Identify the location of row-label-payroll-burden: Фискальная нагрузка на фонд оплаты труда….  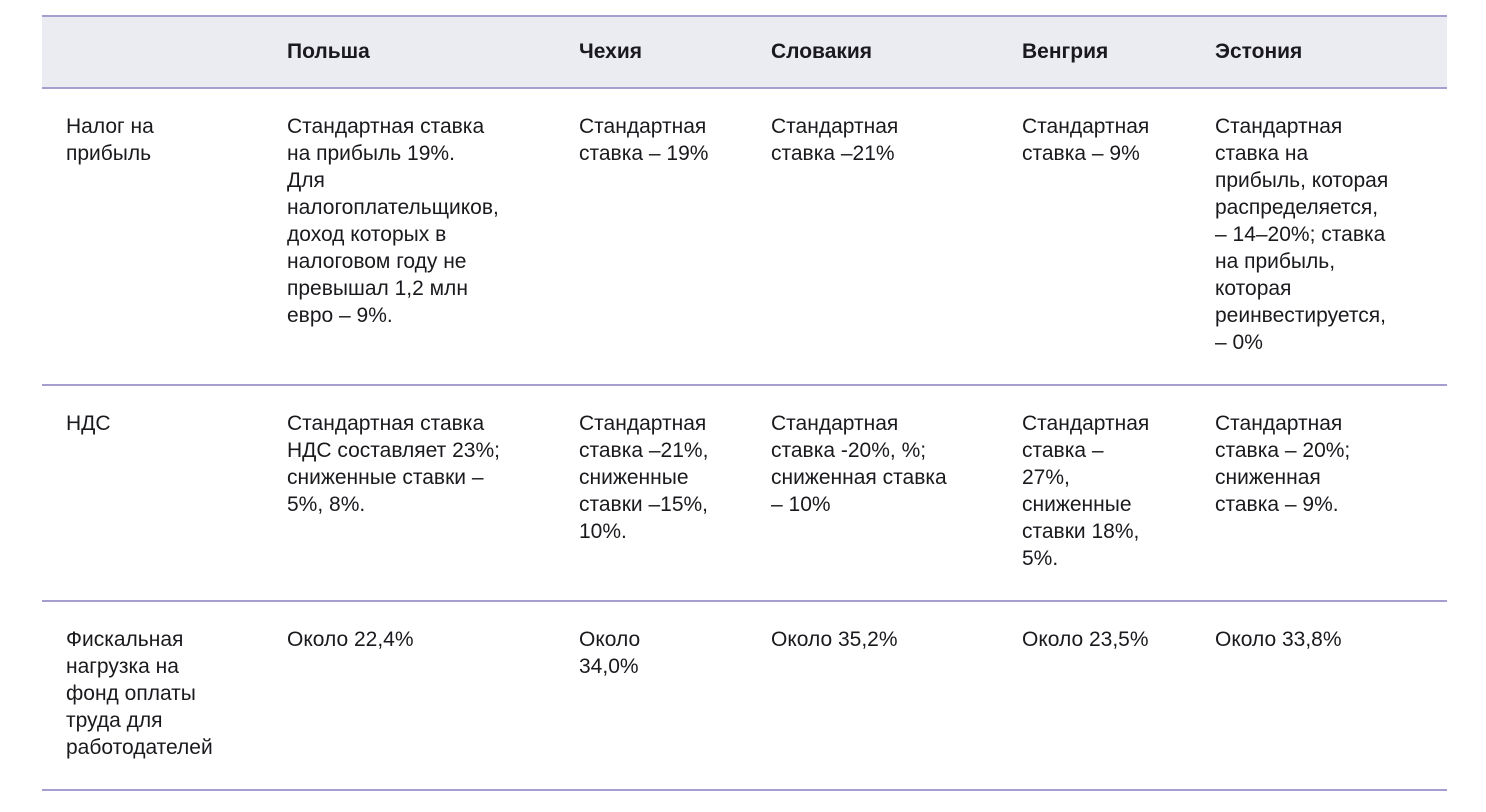
(152, 696).